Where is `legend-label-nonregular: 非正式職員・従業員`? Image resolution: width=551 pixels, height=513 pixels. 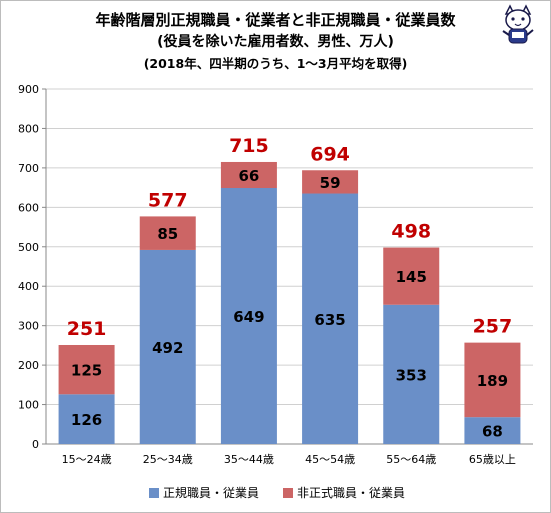
legend-label-nonregular: 非正式職員・従業員 is located at coordinates (351, 493).